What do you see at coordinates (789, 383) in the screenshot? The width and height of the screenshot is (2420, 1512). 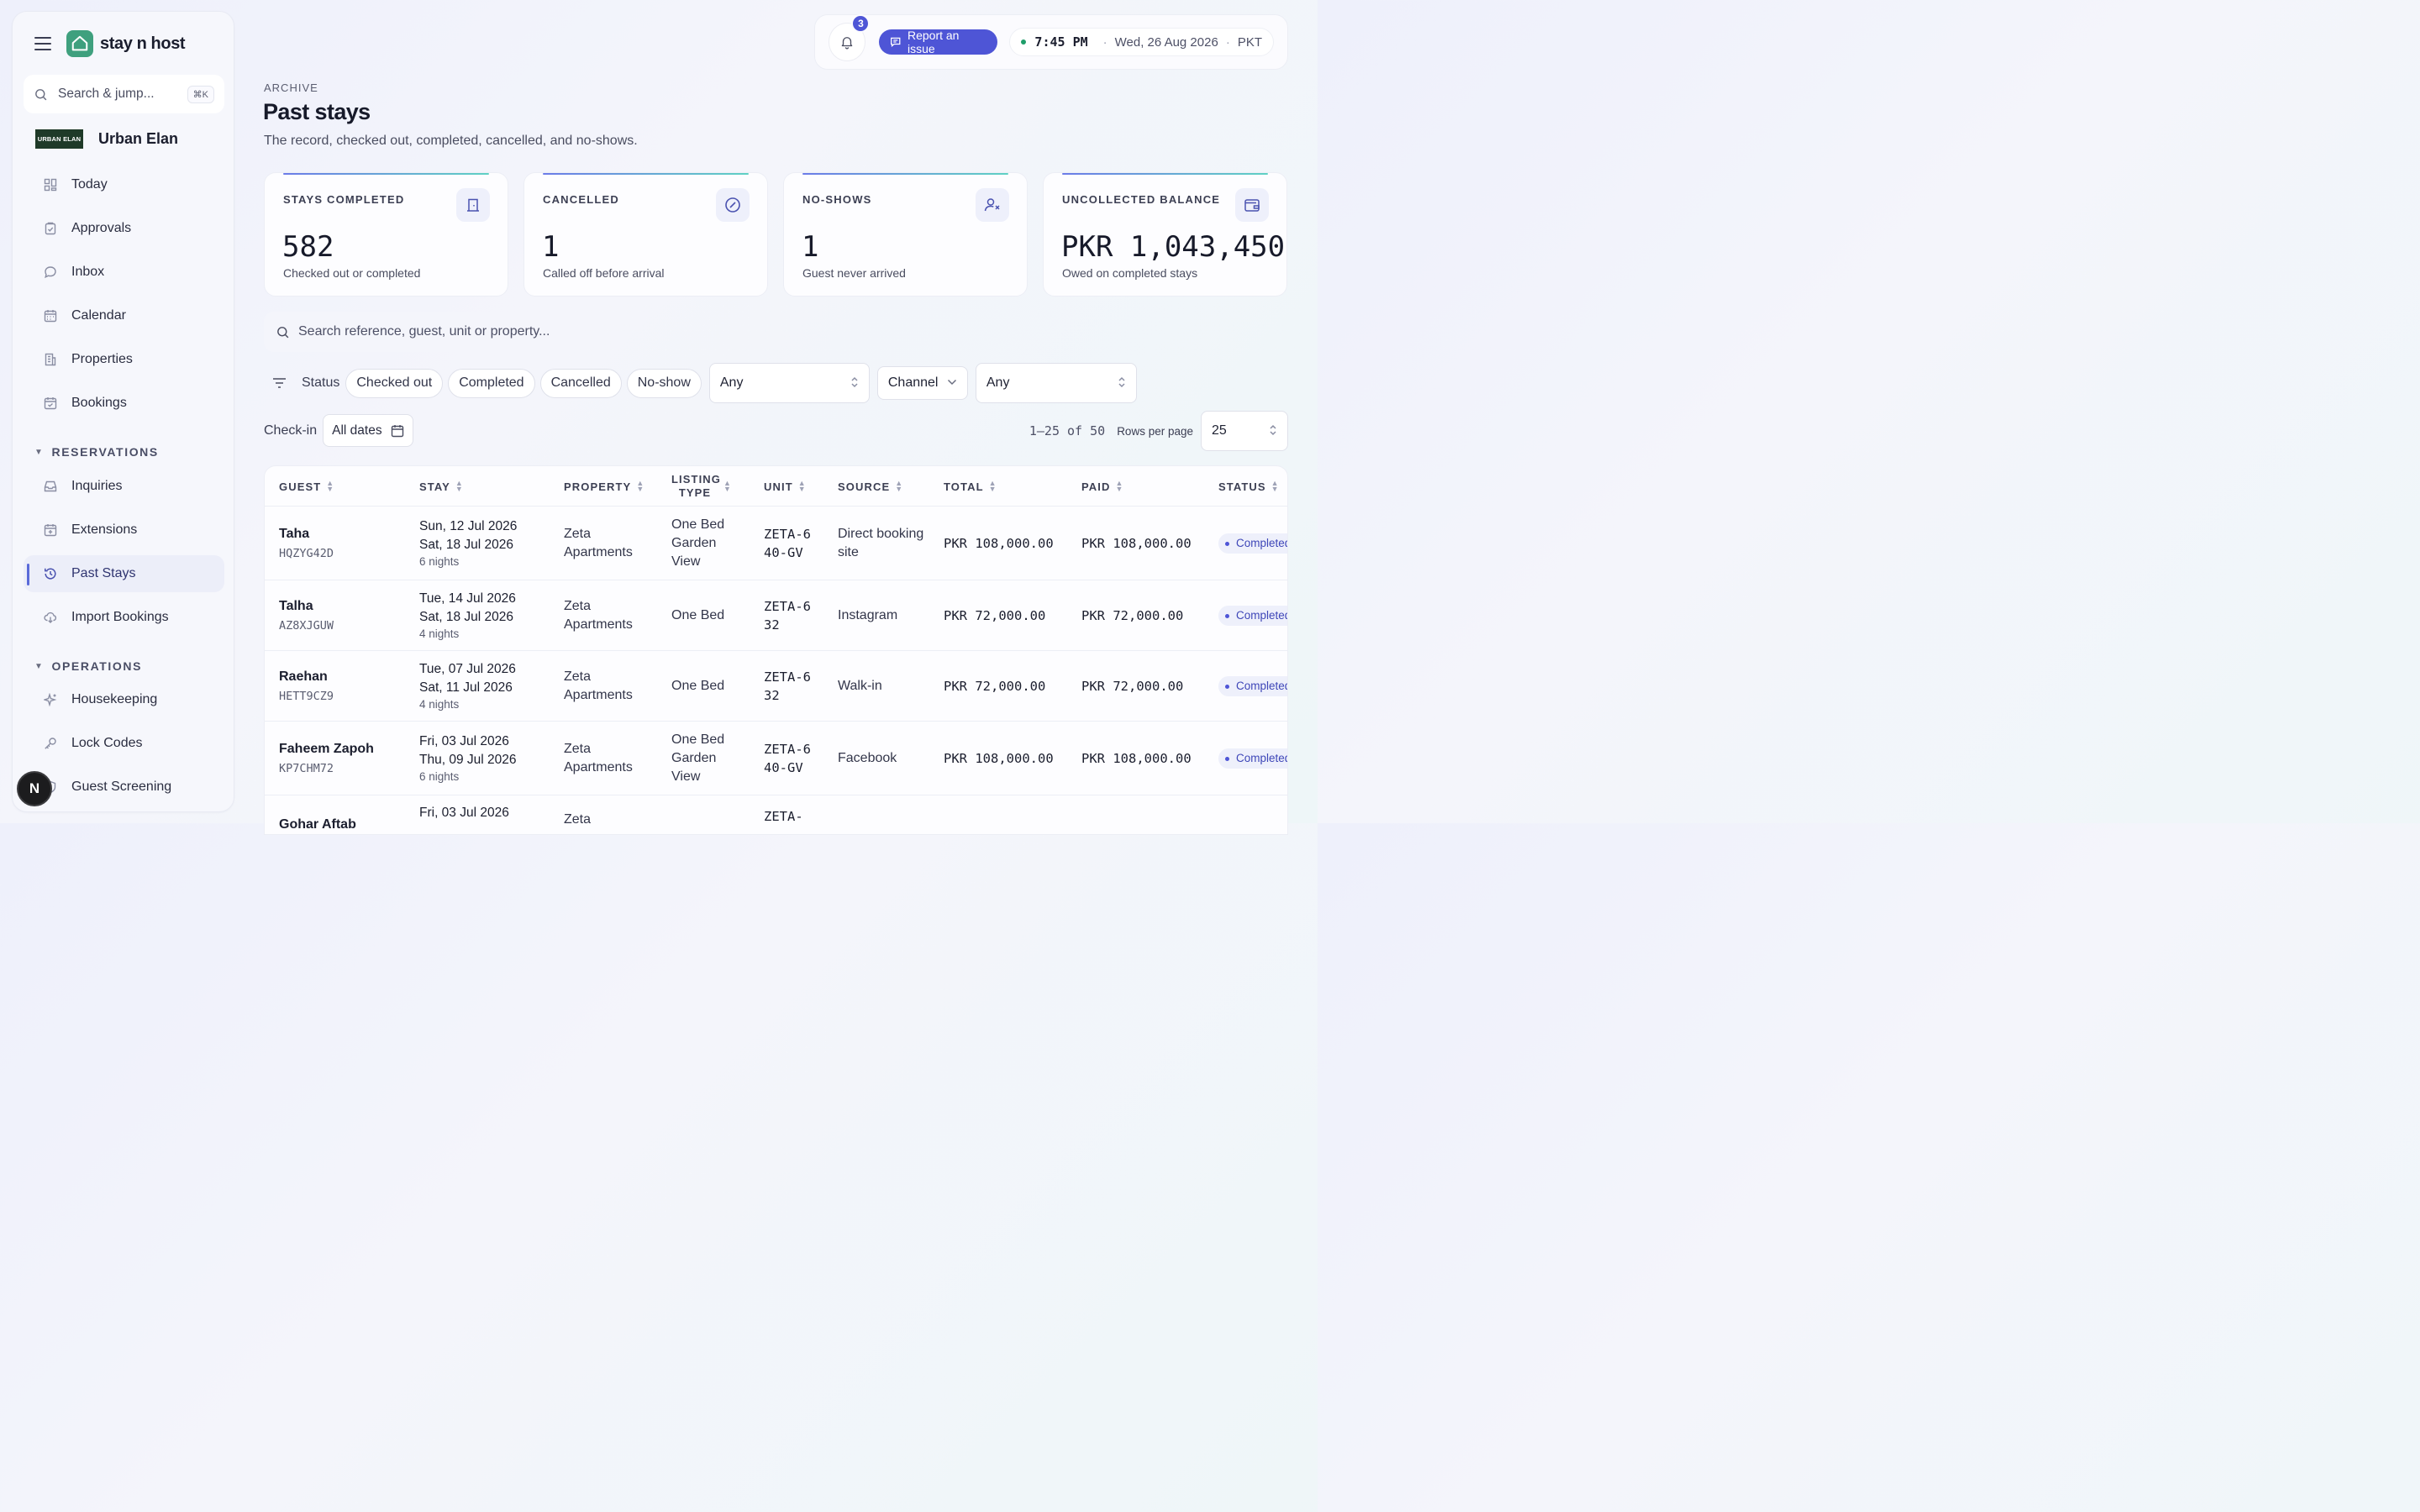 I see `status-select: Any` at bounding box center [789, 383].